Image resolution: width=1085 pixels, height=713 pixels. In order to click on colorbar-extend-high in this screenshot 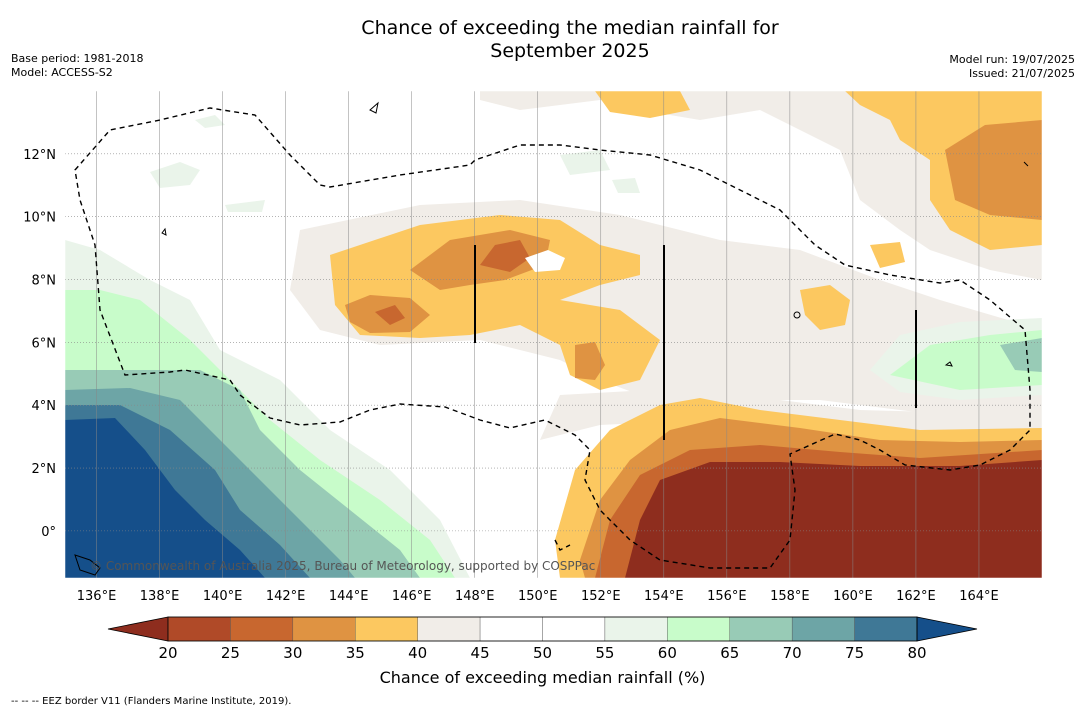, I will do `click(947, 629)`.